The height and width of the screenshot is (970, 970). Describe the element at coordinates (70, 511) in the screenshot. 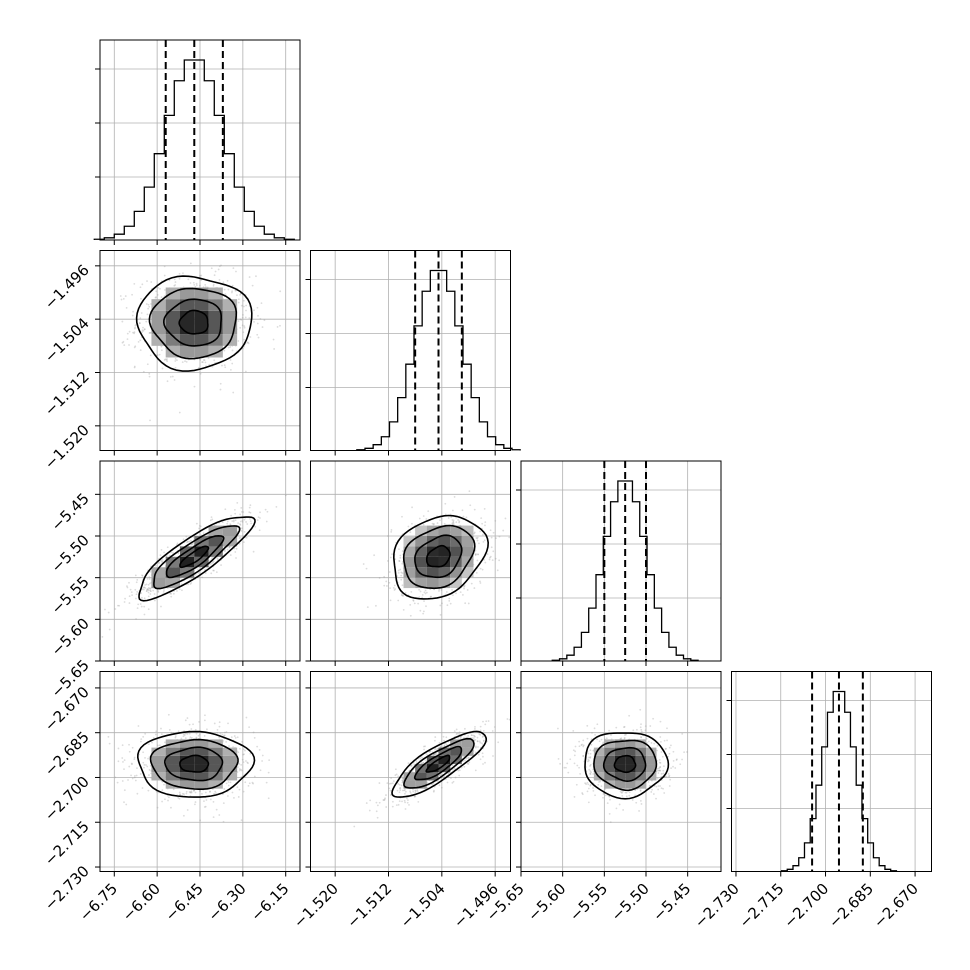

I see `y-tick-label: −5.45` at that location.